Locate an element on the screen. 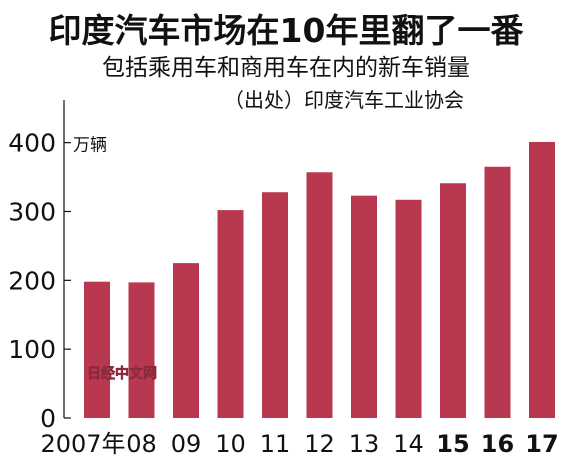 The width and height of the screenshot is (572, 469). chart-title: 印度汽车市场在10年里翻了一番 is located at coordinates (286, 30).